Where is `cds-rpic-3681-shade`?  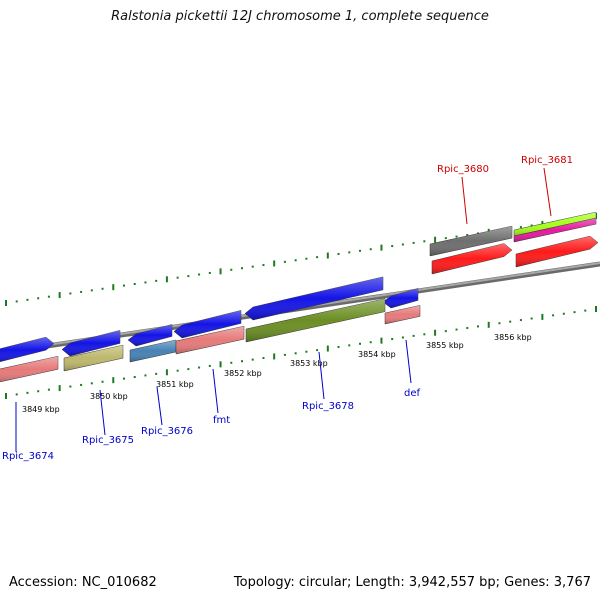
cds-rpic-3681-shade is located at coordinates (557, 251).